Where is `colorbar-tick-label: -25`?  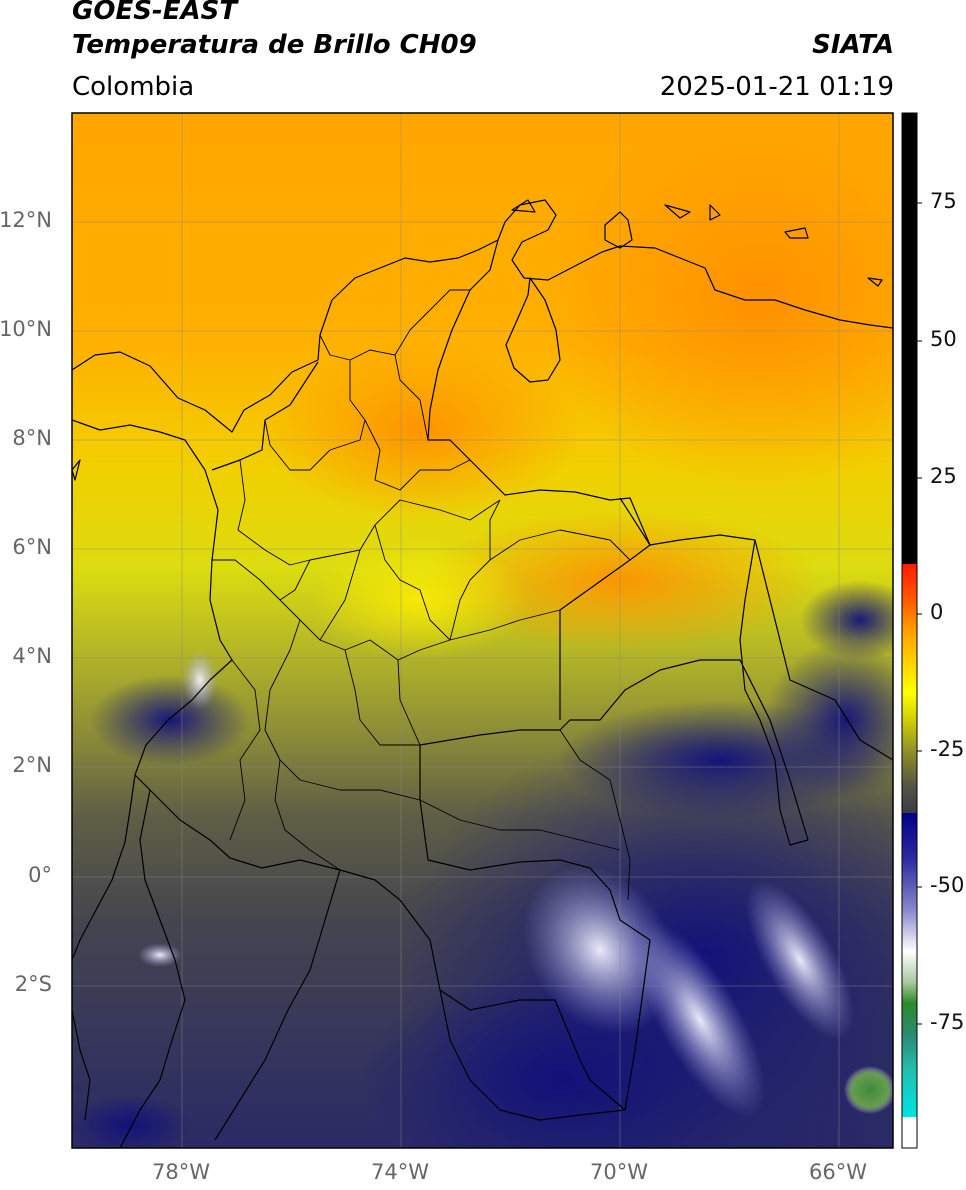
colorbar-tick-label: -25 is located at coordinates (947, 749).